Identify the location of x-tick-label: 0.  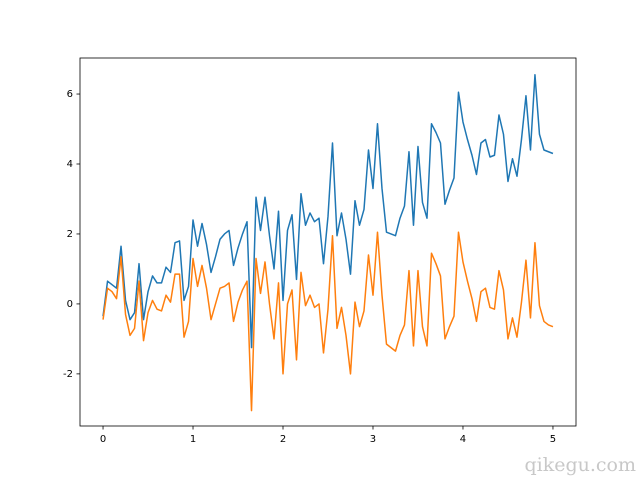
(103, 439).